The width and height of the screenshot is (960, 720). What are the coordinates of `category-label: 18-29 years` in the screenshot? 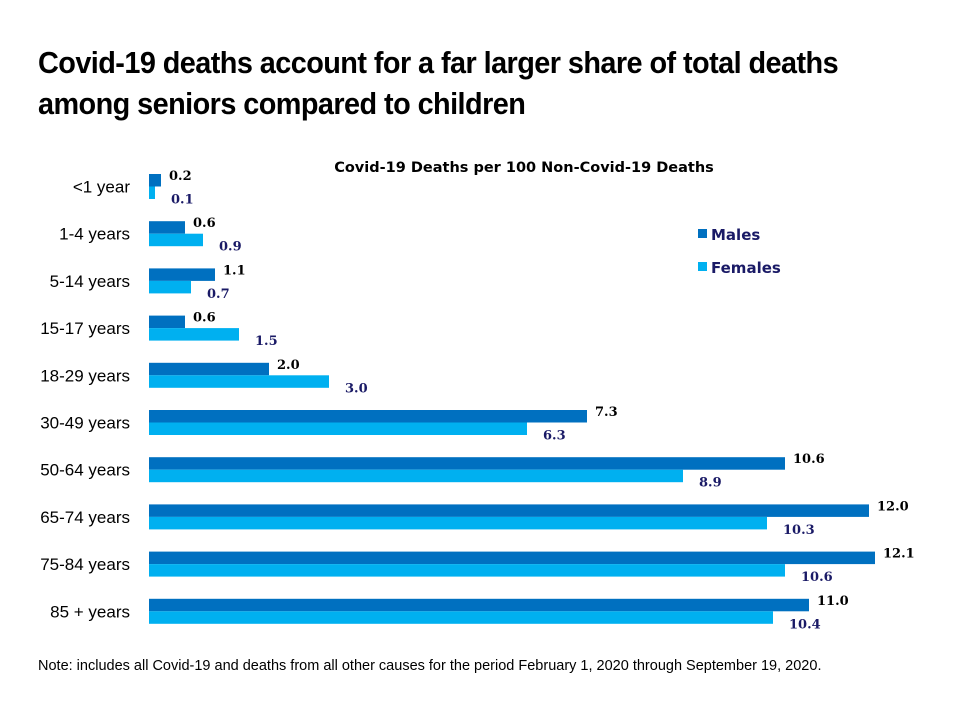 It's located at (85, 375).